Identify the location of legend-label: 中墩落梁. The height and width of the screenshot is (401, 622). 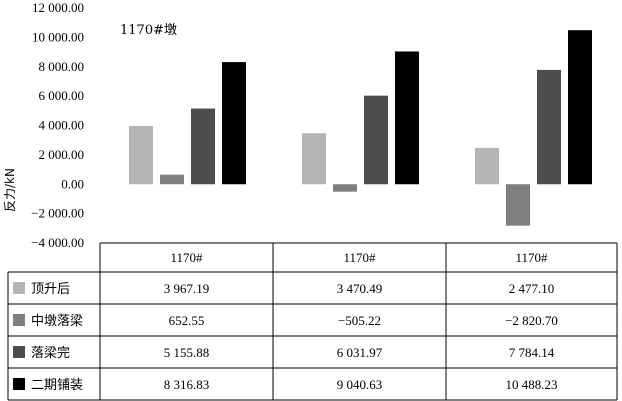
(57, 321).